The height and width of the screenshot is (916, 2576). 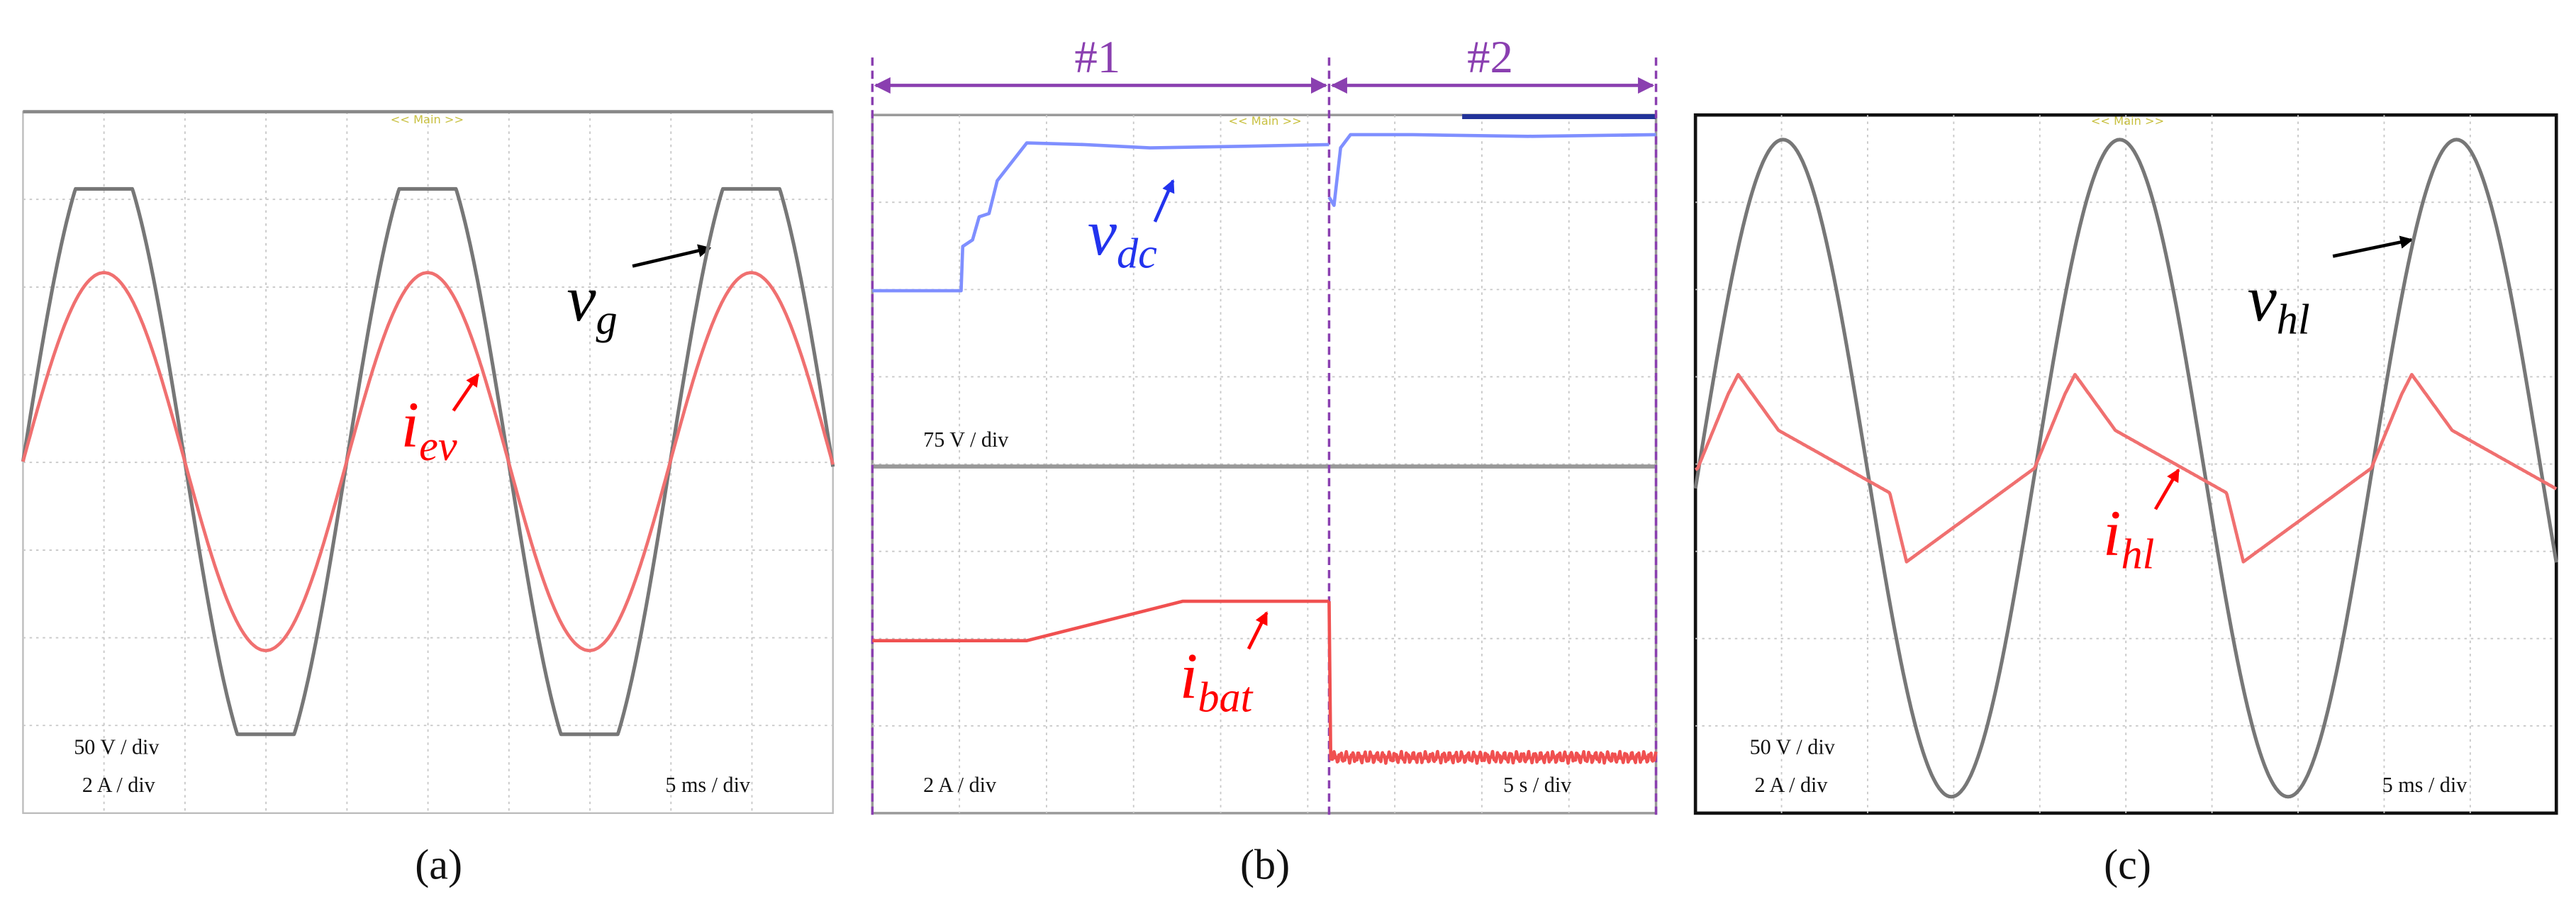 What do you see at coordinates (438, 865) in the screenshot?
I see `caption: (a)` at bounding box center [438, 865].